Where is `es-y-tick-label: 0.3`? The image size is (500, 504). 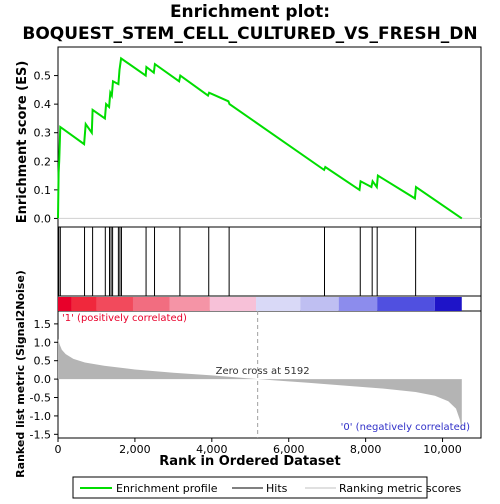
es-y-tick-label: 0.3 is located at coordinates (43, 133).